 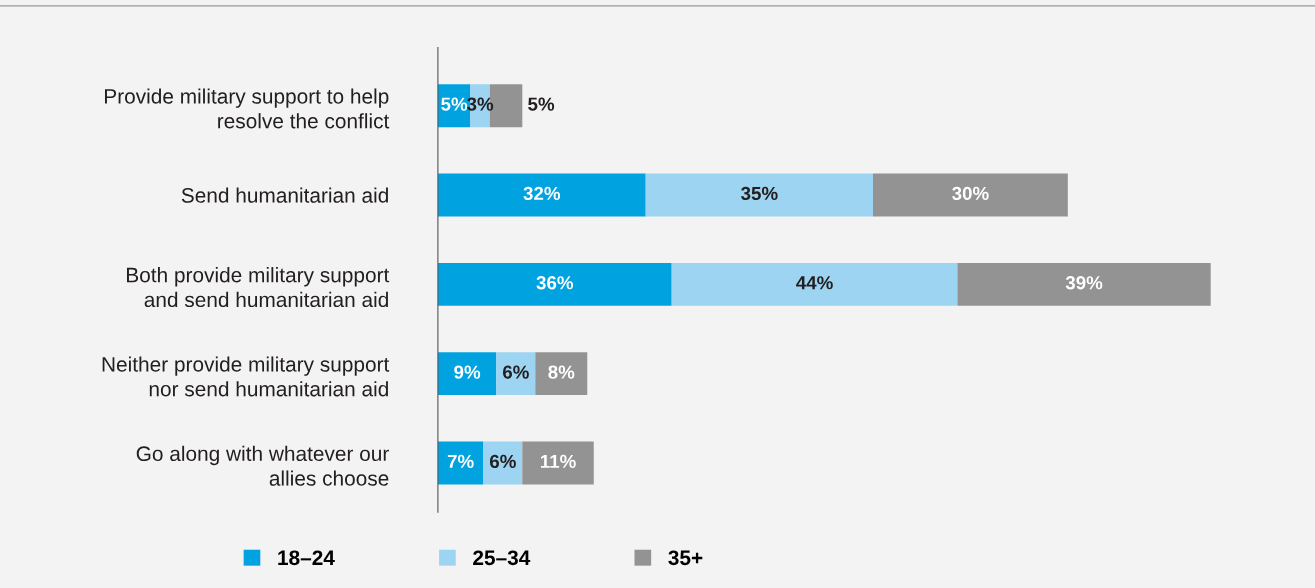 I want to click on data-label: 39%, so click(x=1084, y=283).